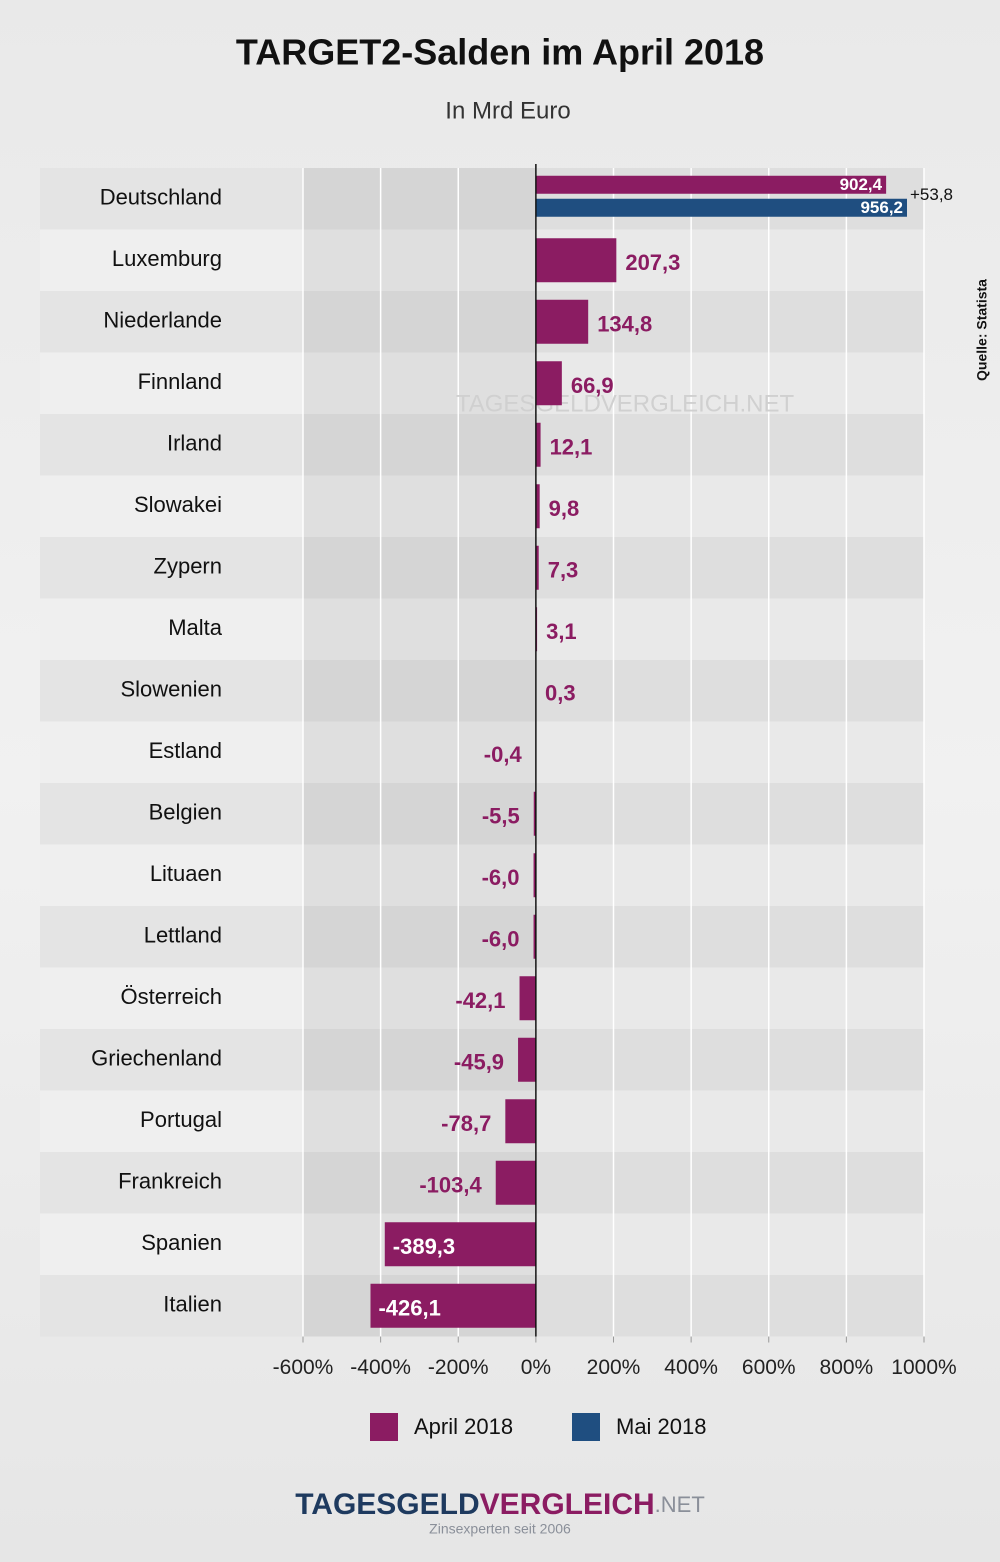 The image size is (1000, 1562). Describe the element at coordinates (458, 1367) in the screenshot. I see `x-tick-label: -200%` at that location.